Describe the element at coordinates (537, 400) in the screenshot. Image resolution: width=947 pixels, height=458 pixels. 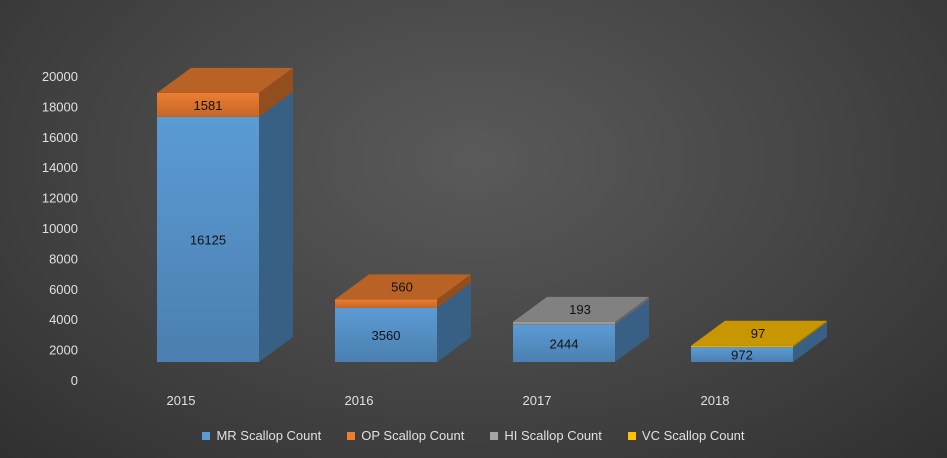
I see `x-tick-label: 2017` at that location.